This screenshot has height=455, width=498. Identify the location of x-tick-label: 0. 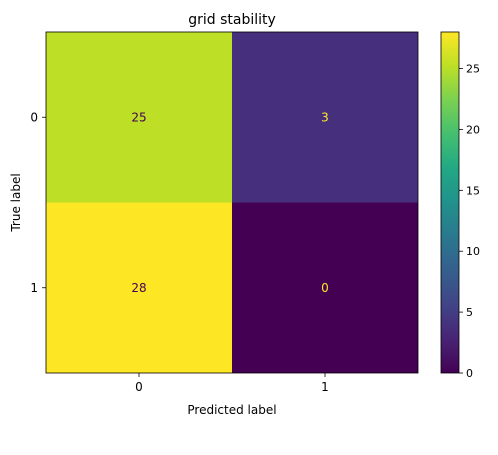
(139, 387).